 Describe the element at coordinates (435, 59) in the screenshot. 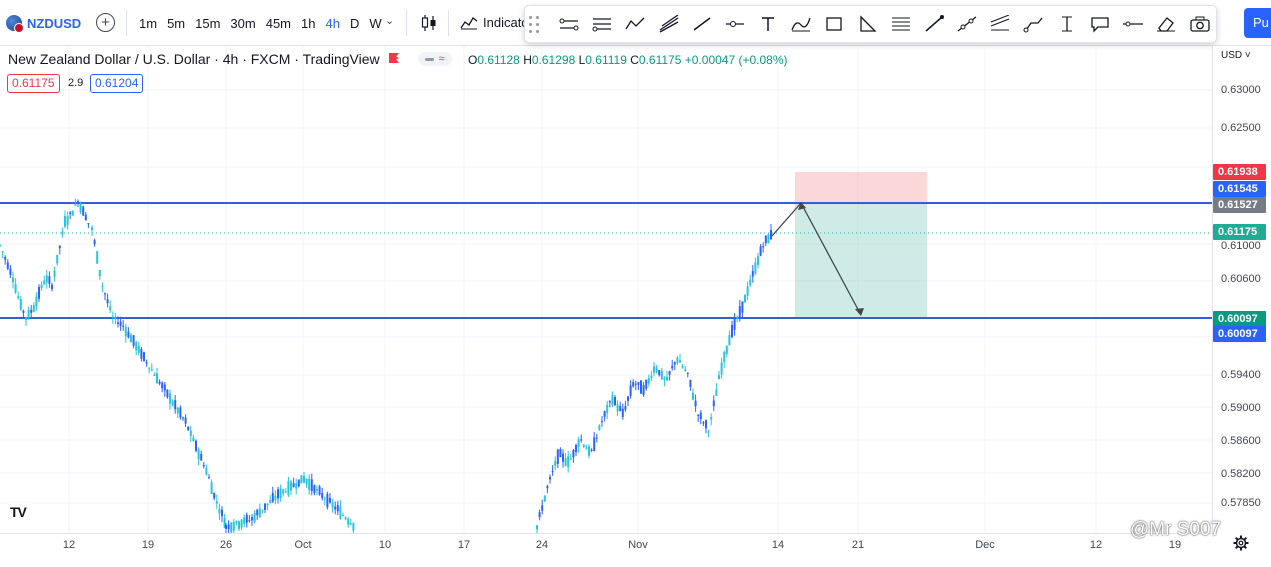

I see `data-status-pill: ≈` at that location.